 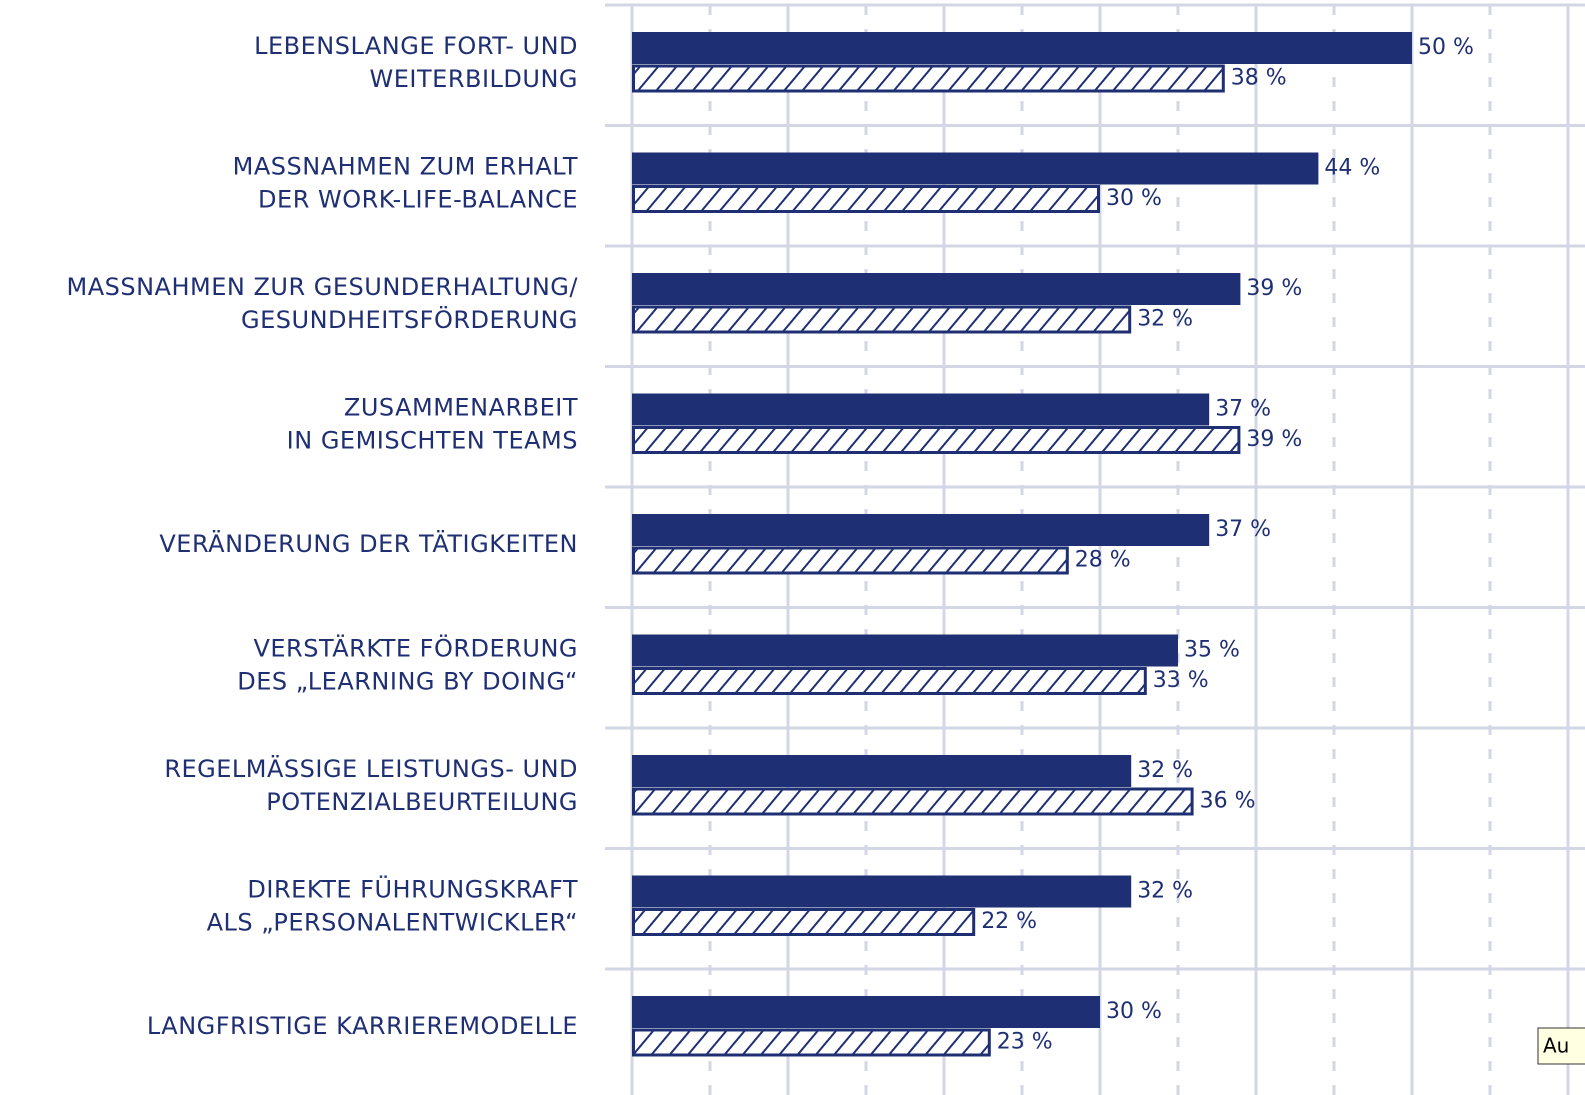 I want to click on value-label: 50 %, so click(x=1446, y=47).